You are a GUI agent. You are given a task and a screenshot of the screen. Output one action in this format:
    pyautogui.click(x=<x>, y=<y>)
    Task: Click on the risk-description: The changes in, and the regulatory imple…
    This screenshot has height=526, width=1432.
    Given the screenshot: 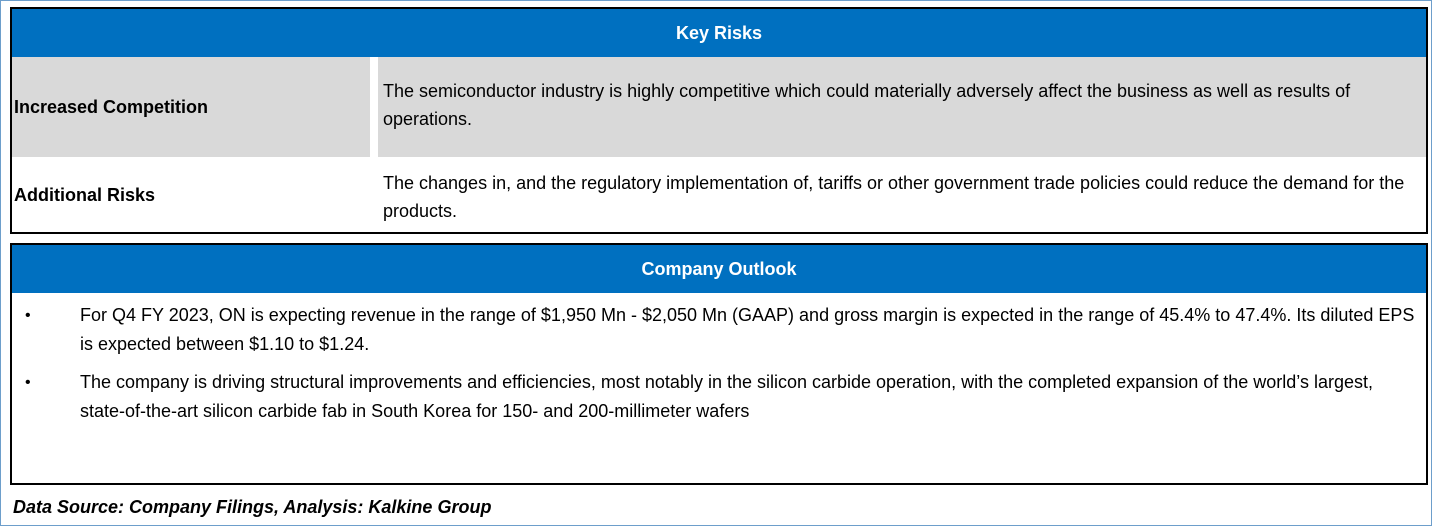 What is the action you would take?
    pyautogui.click(x=894, y=197)
    